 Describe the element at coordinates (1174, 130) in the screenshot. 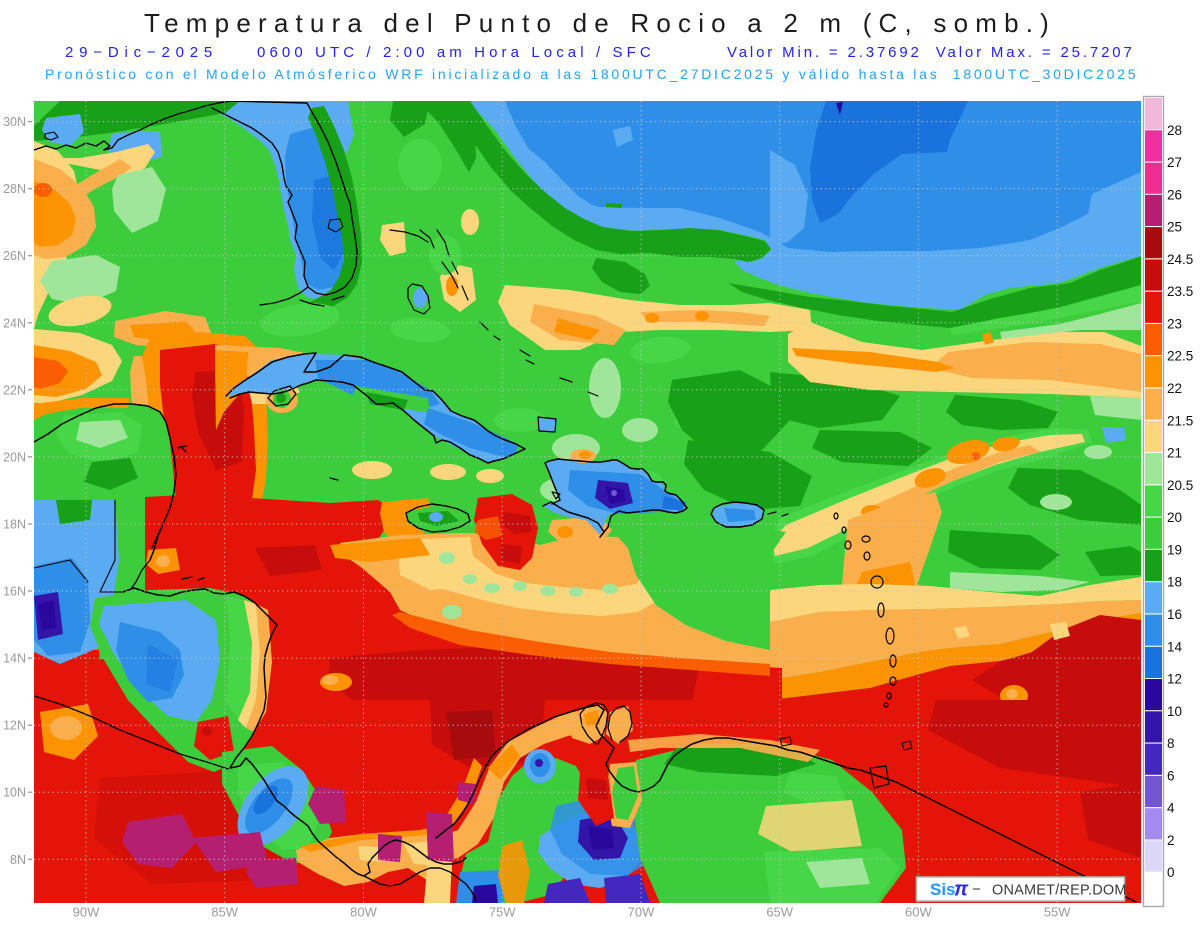

I see `svg-text: 28` at that location.